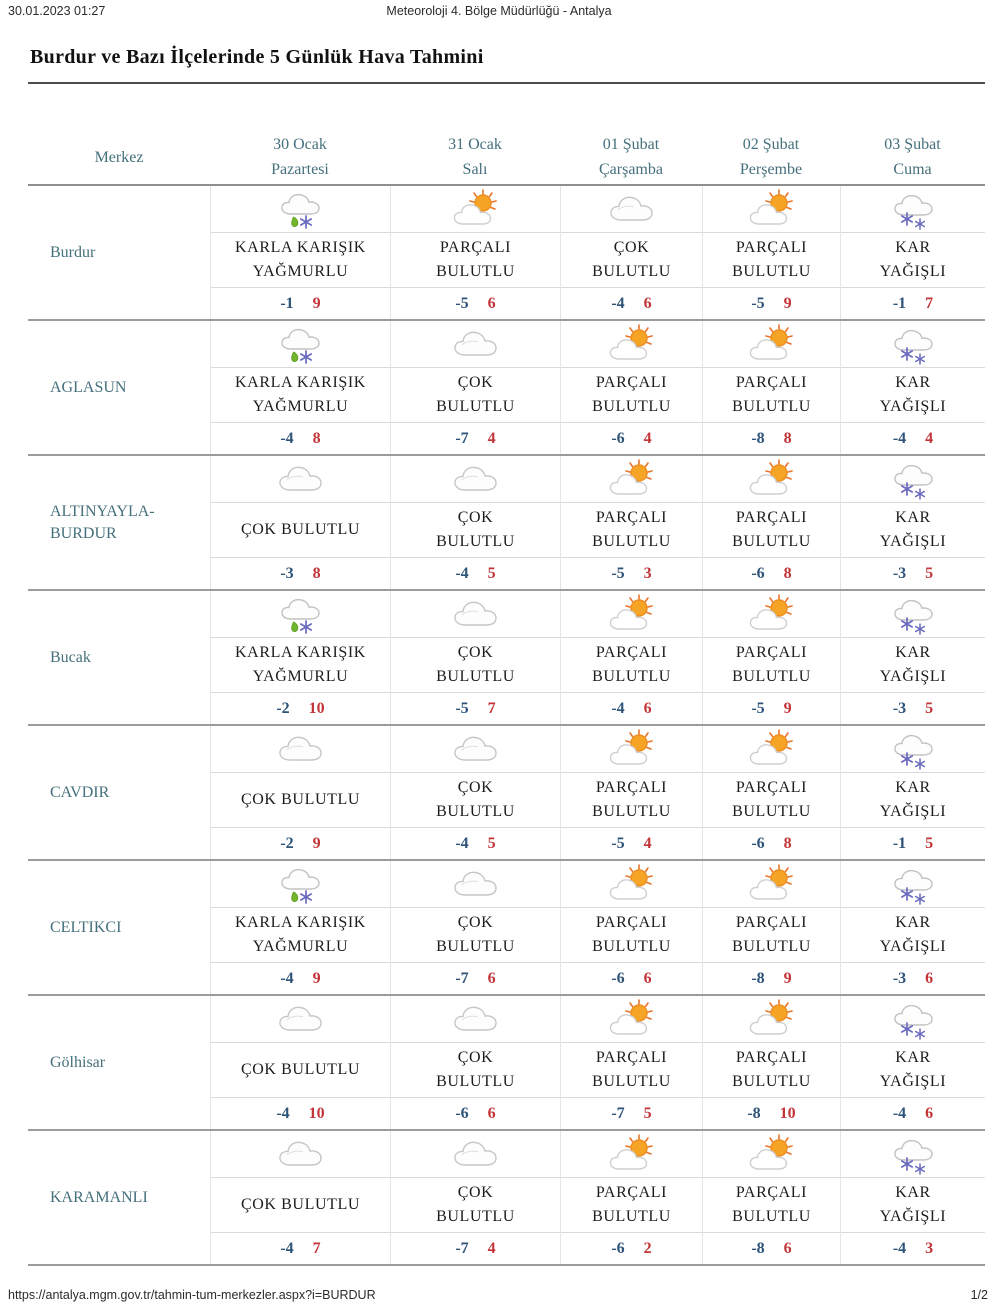 The width and height of the screenshot is (1000, 1308). What do you see at coordinates (475, 978) in the screenshot?
I see `temperature-band: -7 6` at bounding box center [475, 978].